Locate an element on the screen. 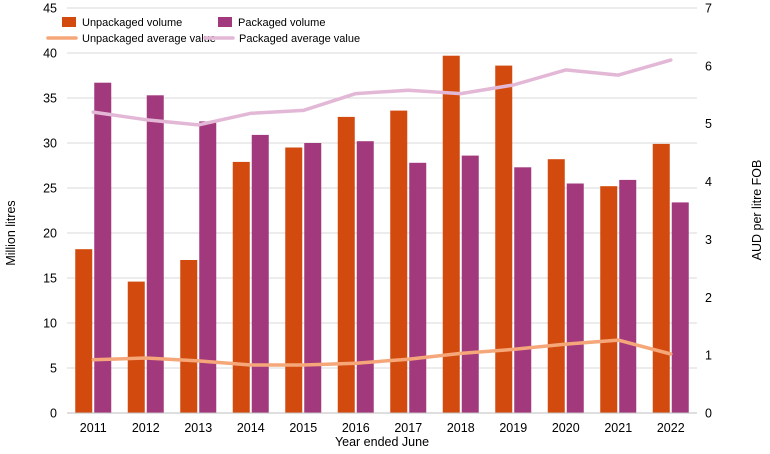 The height and width of the screenshot is (454, 770). y-tick-label: 10 is located at coordinates (50, 324).